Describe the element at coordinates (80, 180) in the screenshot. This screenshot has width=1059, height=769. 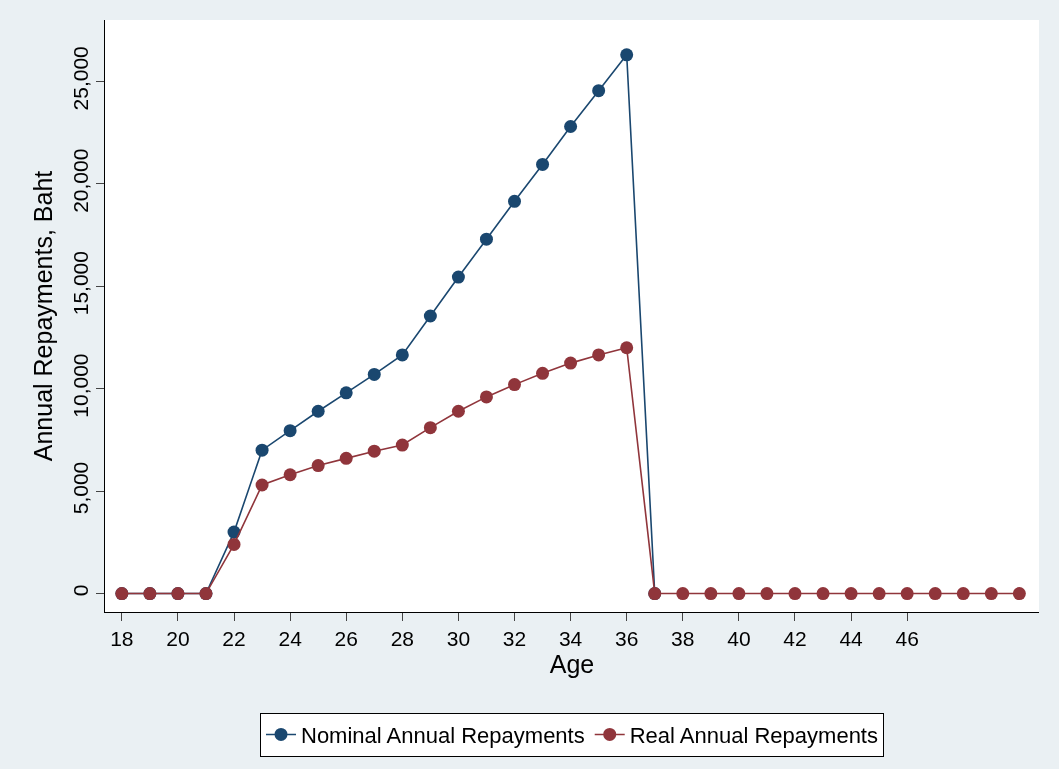
I see `y-tick-label: 20,000` at that location.